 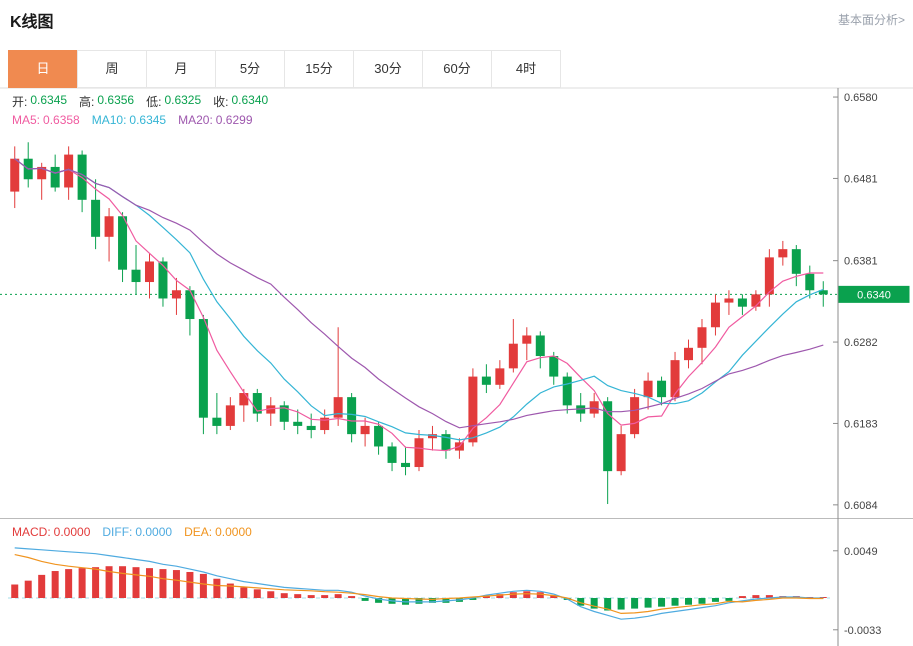 I want to click on current-price-badge, so click(x=874, y=294).